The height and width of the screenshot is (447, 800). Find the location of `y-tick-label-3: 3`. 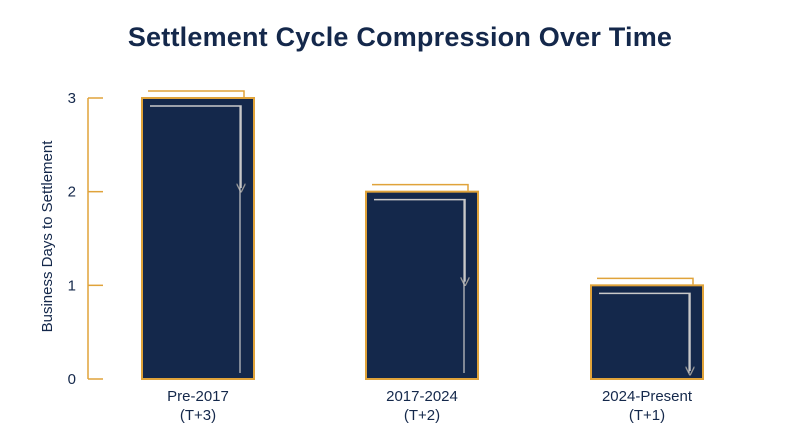

y-tick-label-3: 3 is located at coordinates (72, 98).